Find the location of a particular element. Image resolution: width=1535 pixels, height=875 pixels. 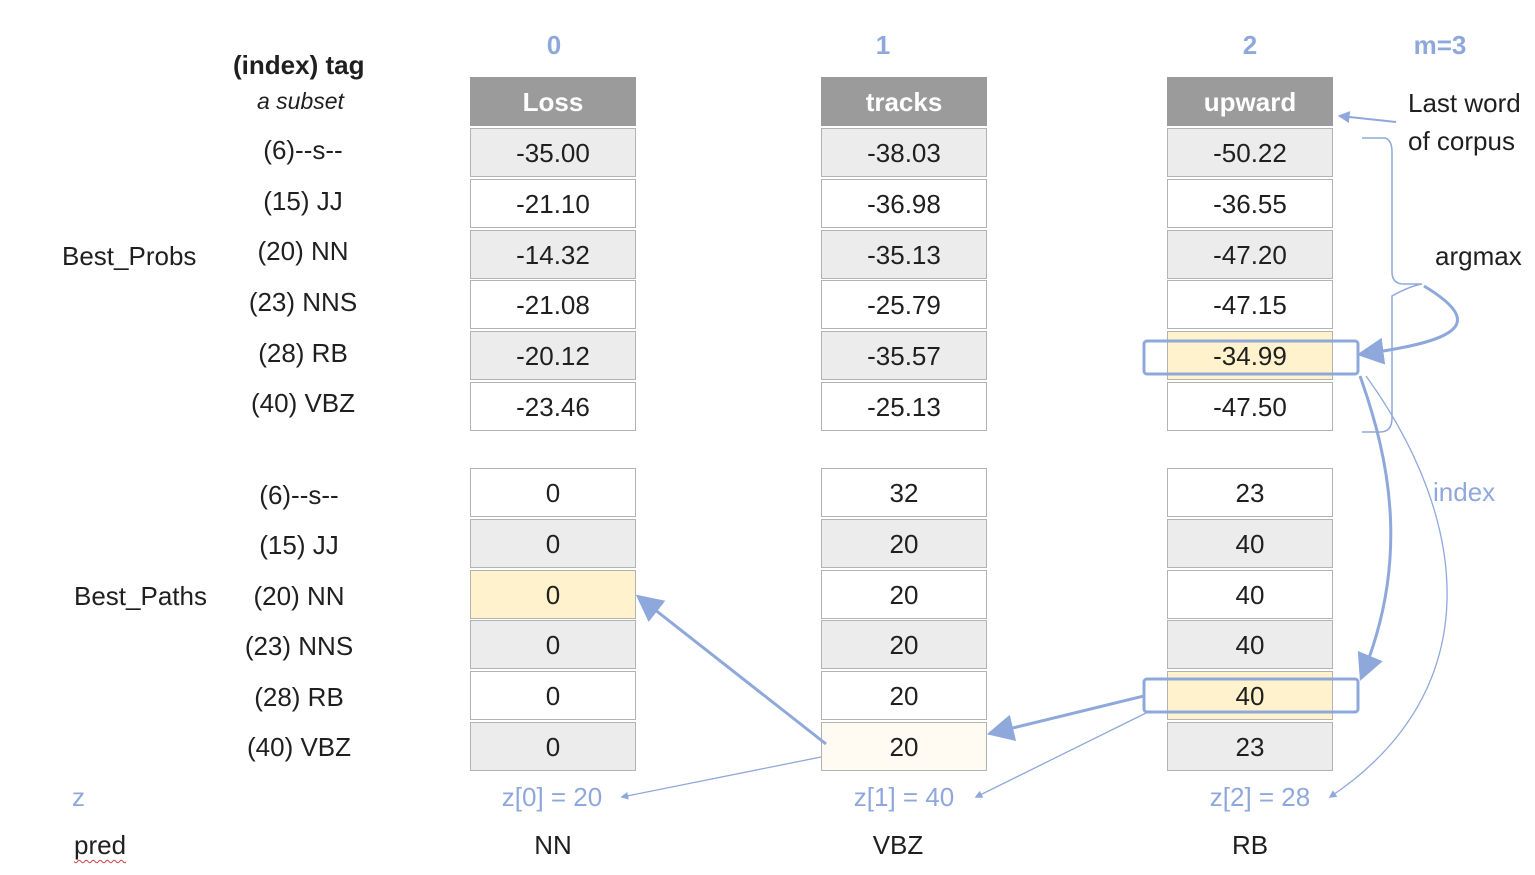

argmax-arrow is located at coordinates (1407, 324).